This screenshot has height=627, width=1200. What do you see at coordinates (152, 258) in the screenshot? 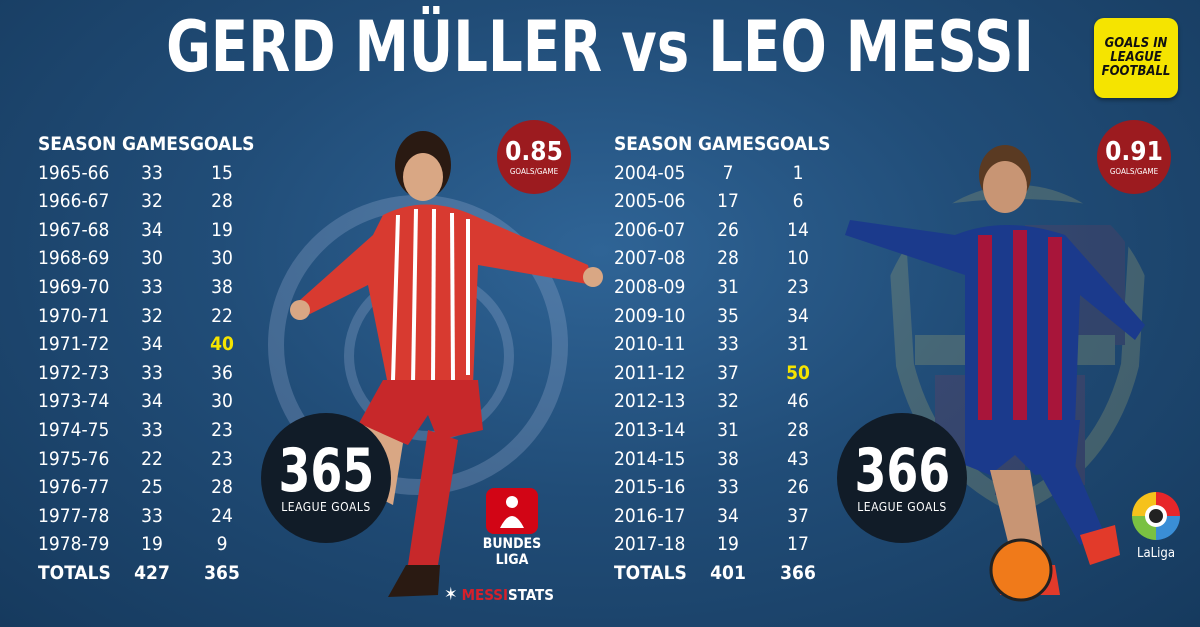
I see `games-cell: 30` at bounding box center [152, 258].